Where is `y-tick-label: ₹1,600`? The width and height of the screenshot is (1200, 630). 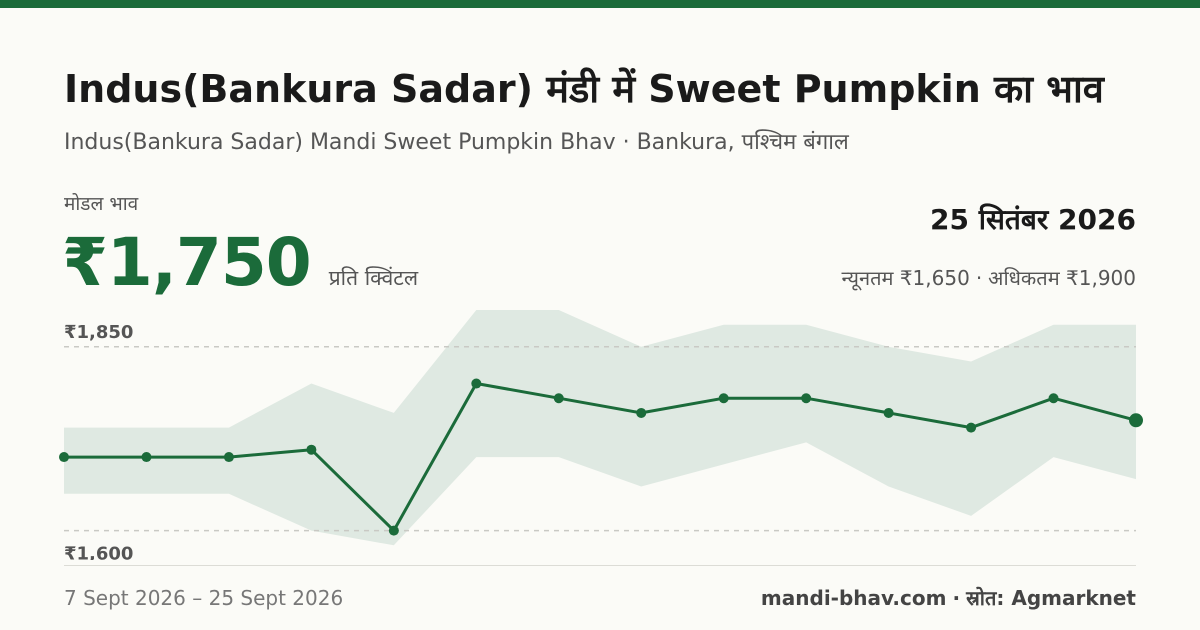 y-tick-label: ₹1,600 is located at coordinates (98, 552).